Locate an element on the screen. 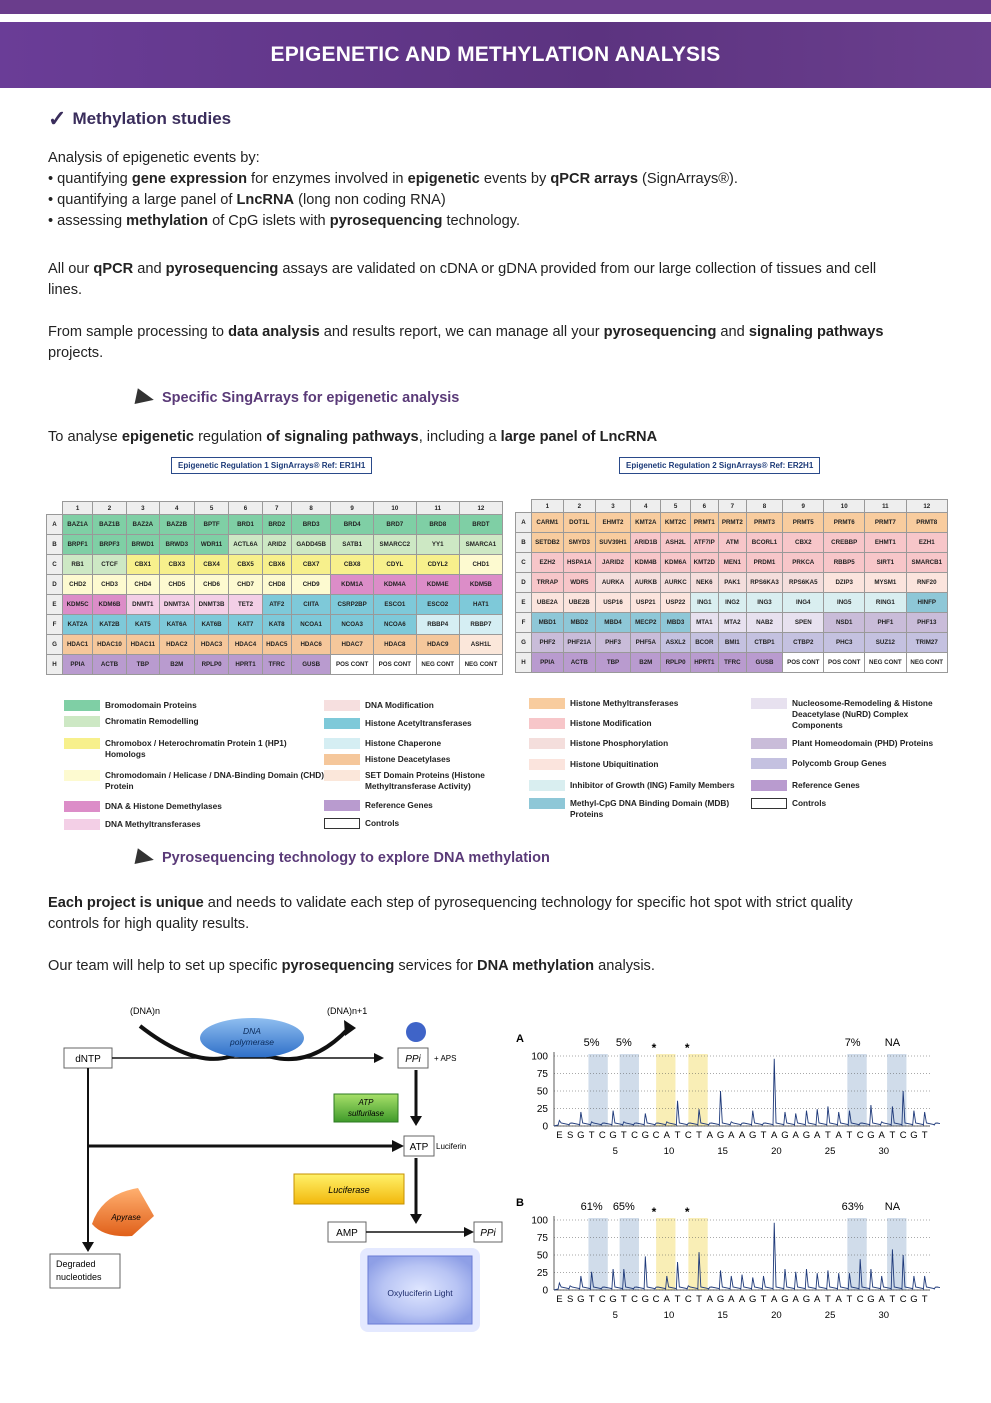  grid-cell: CTBP1 is located at coordinates (764, 642).